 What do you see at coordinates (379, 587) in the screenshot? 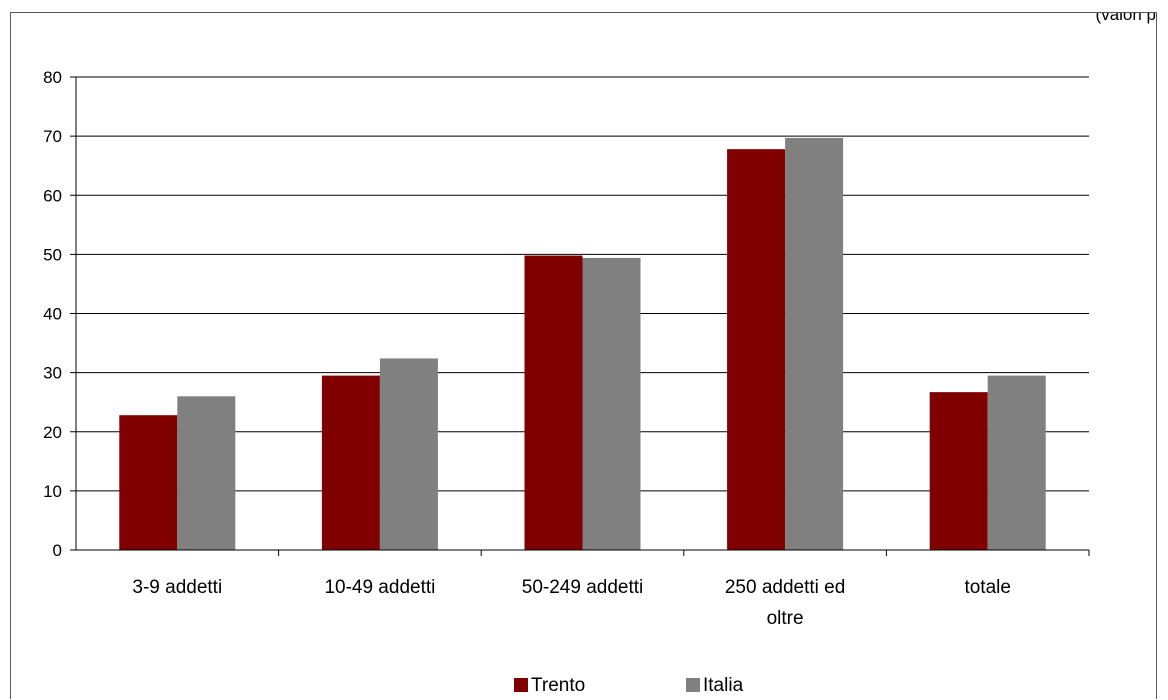
I see `x-tick-label: 10-49 addetti` at bounding box center [379, 587].